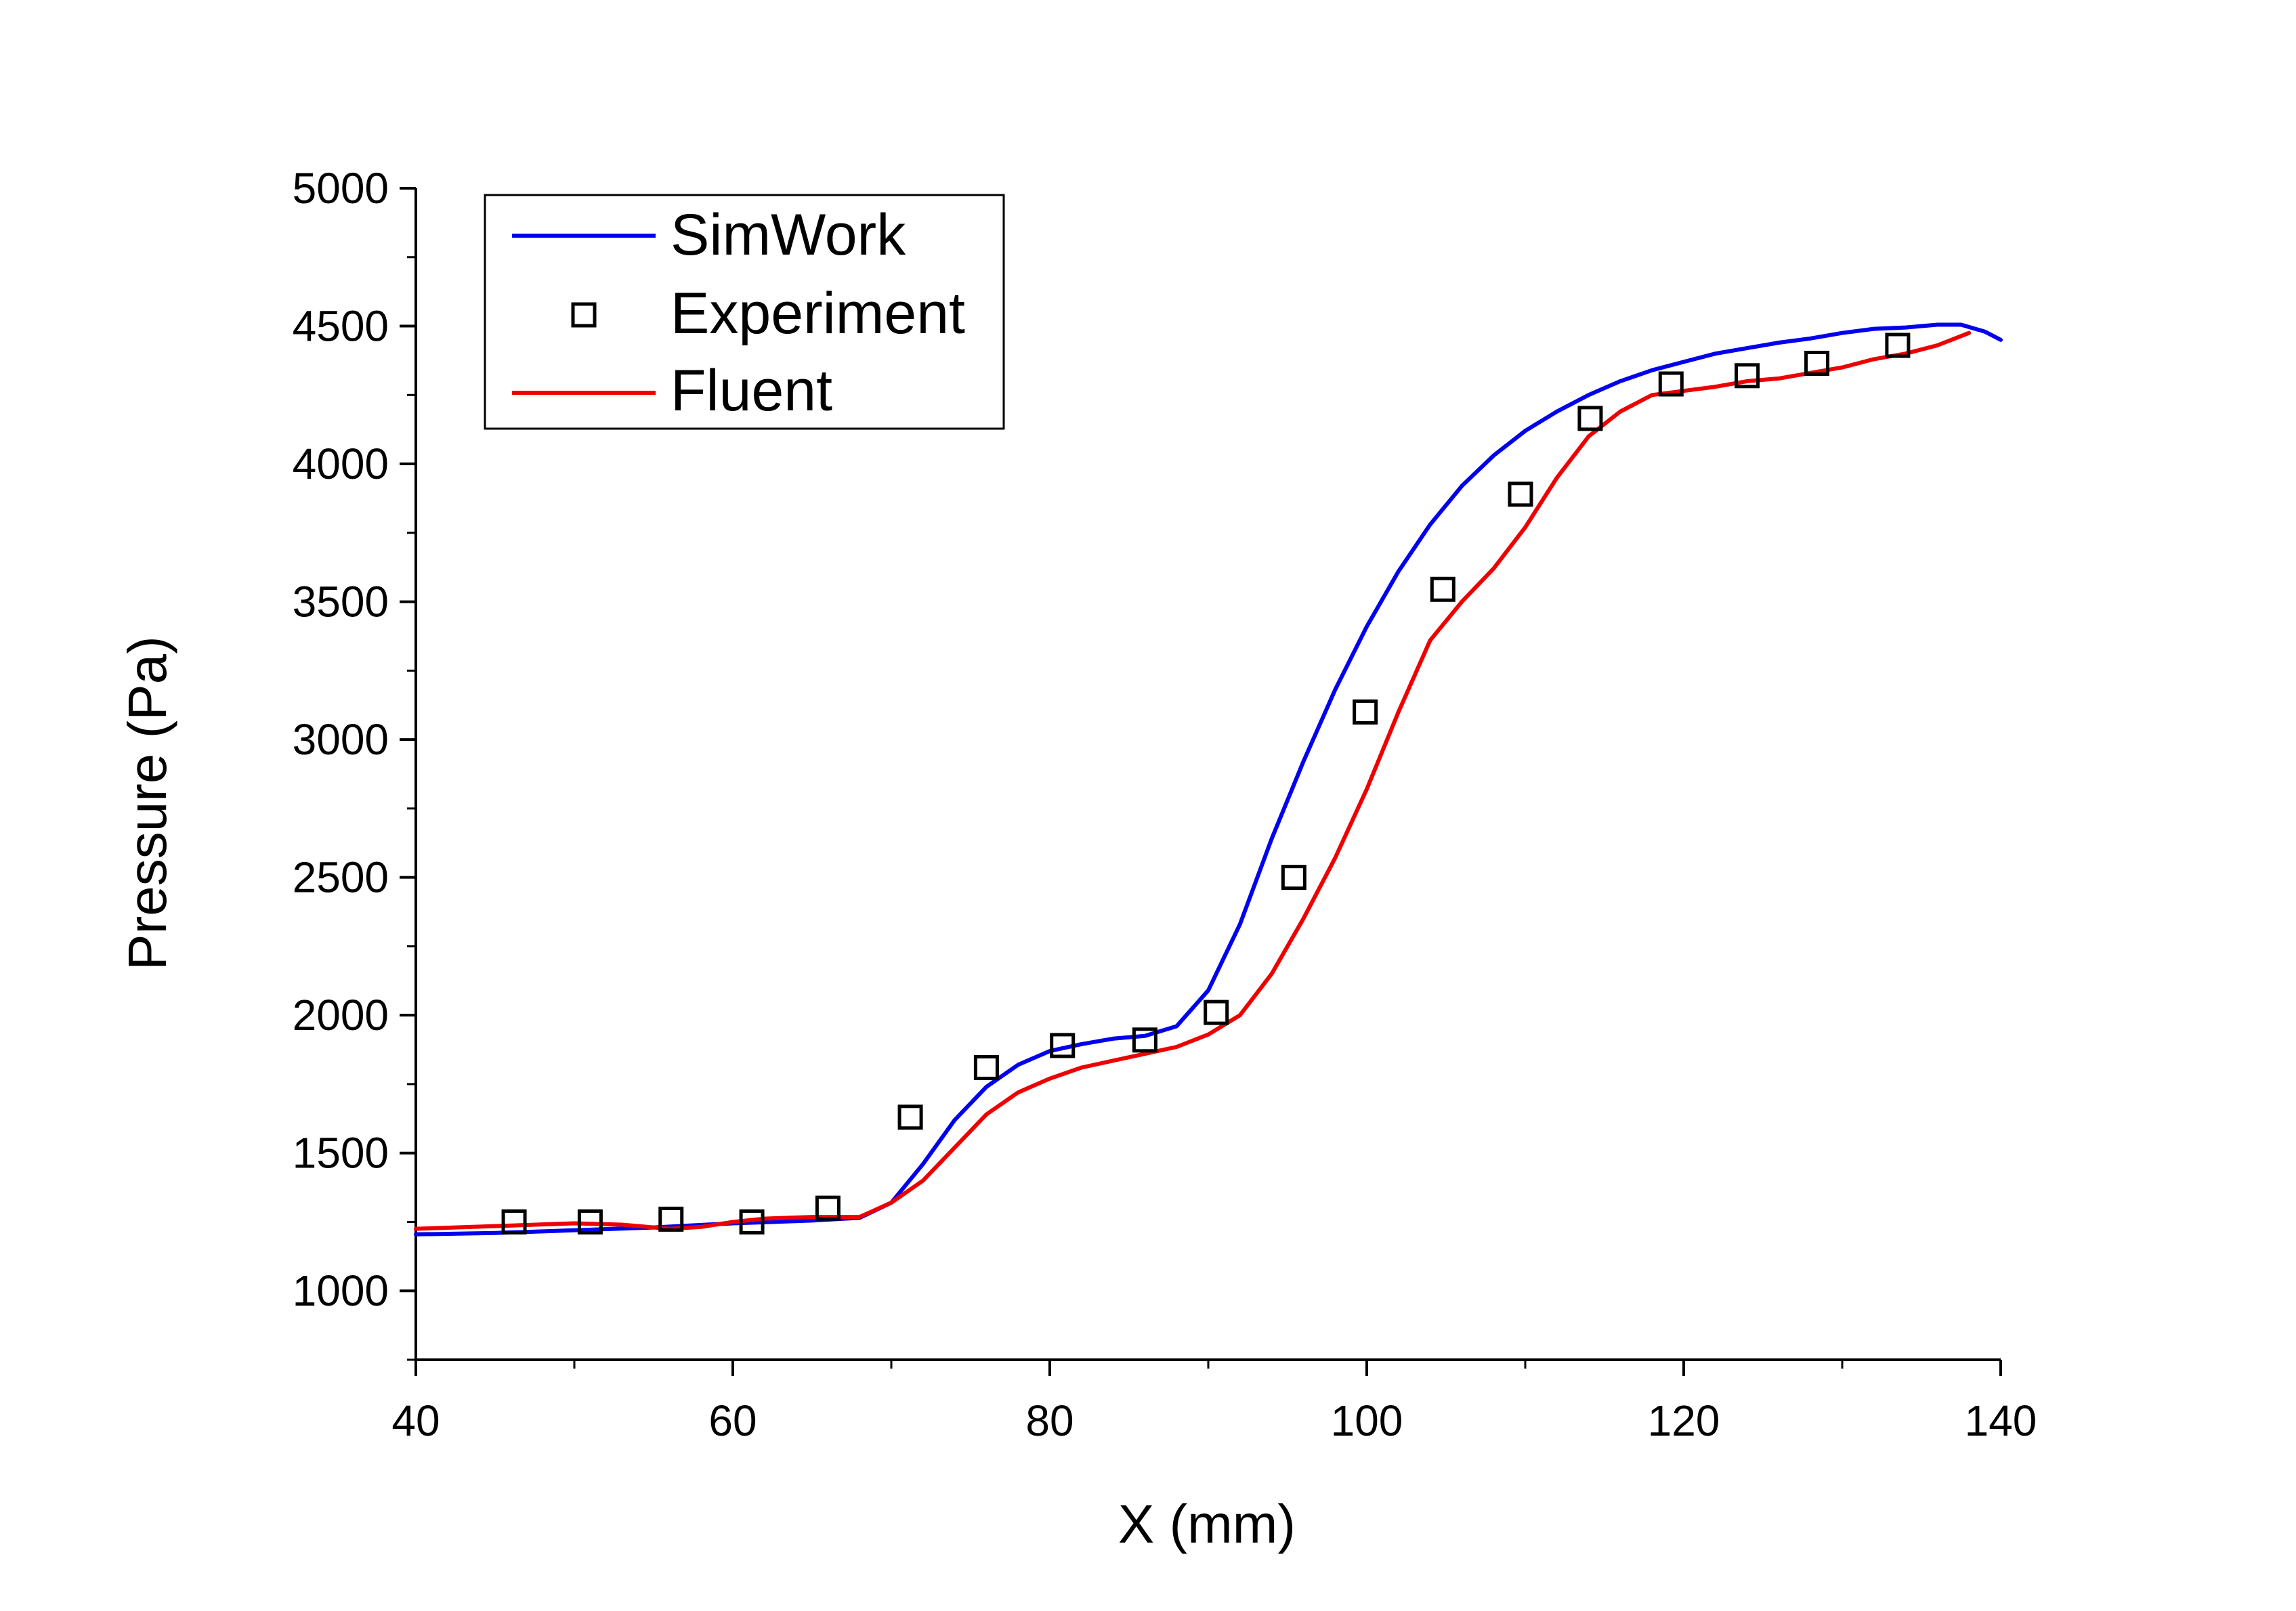 The width and height of the screenshot is (2296, 1611). What do you see at coordinates (752, 390) in the screenshot?
I see `legend-fluent-label: Fluent` at bounding box center [752, 390].